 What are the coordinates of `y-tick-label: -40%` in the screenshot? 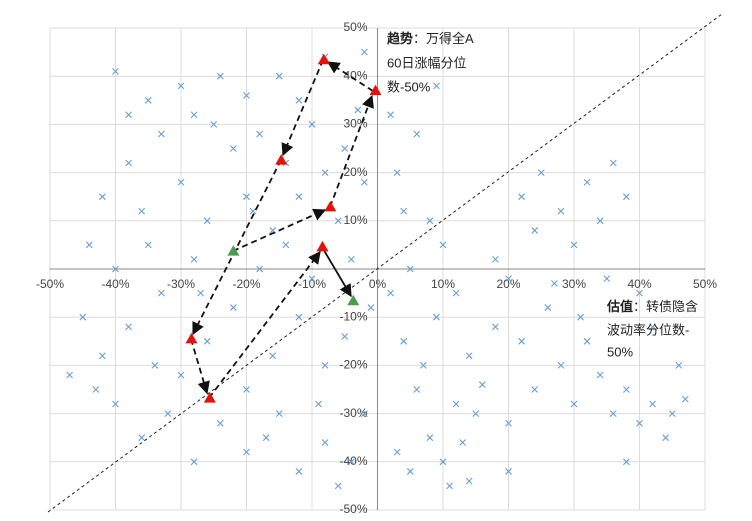 It's located at (353, 461).